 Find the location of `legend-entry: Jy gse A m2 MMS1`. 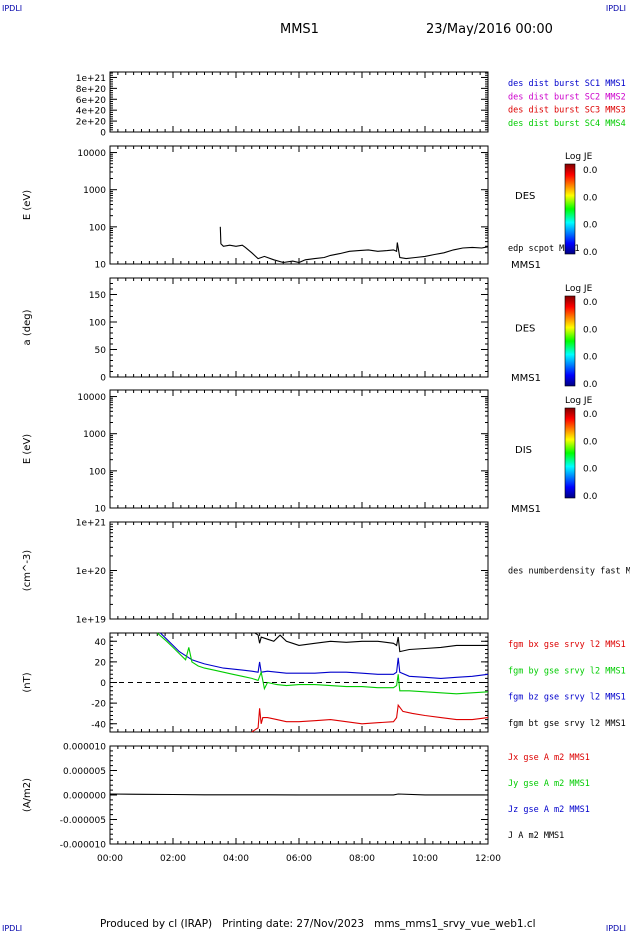

legend-entry: Jy gse A m2 MMS1 is located at coordinates (549, 784).